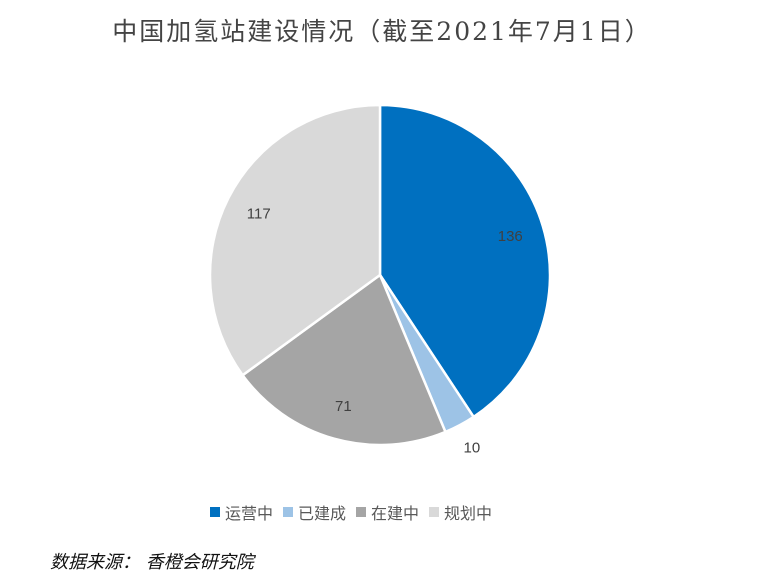 Image resolution: width=764 pixels, height=575 pixels. What do you see at coordinates (152, 562) in the screenshot?
I see `source-note: 数据来源： 香橙会研究院` at bounding box center [152, 562].